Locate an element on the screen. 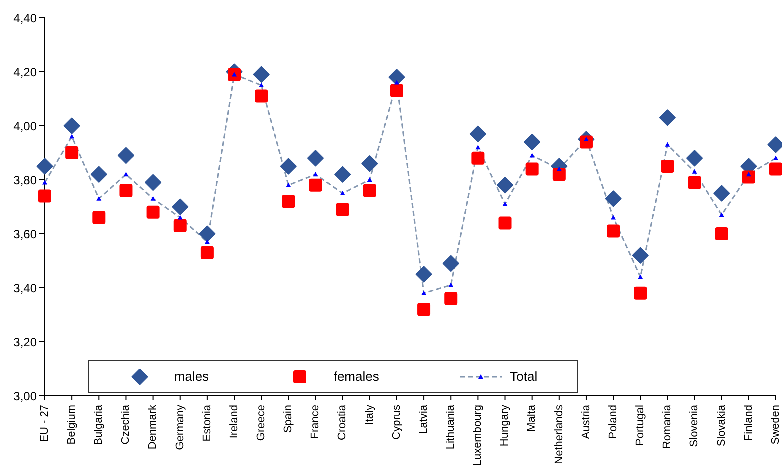  x-tick-label: Latvia is located at coordinates (424, 419).